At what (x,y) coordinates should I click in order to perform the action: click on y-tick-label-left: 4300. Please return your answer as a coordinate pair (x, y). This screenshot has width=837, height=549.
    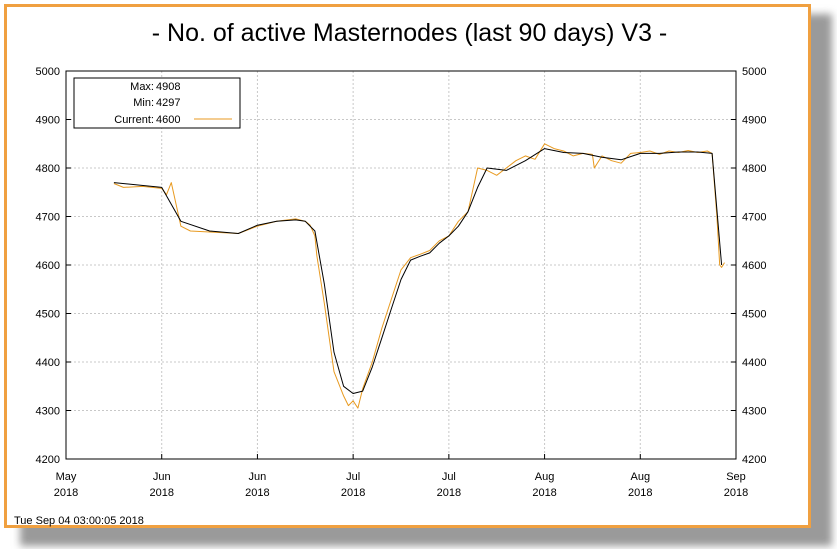
    Looking at the image, I should click on (48, 412).